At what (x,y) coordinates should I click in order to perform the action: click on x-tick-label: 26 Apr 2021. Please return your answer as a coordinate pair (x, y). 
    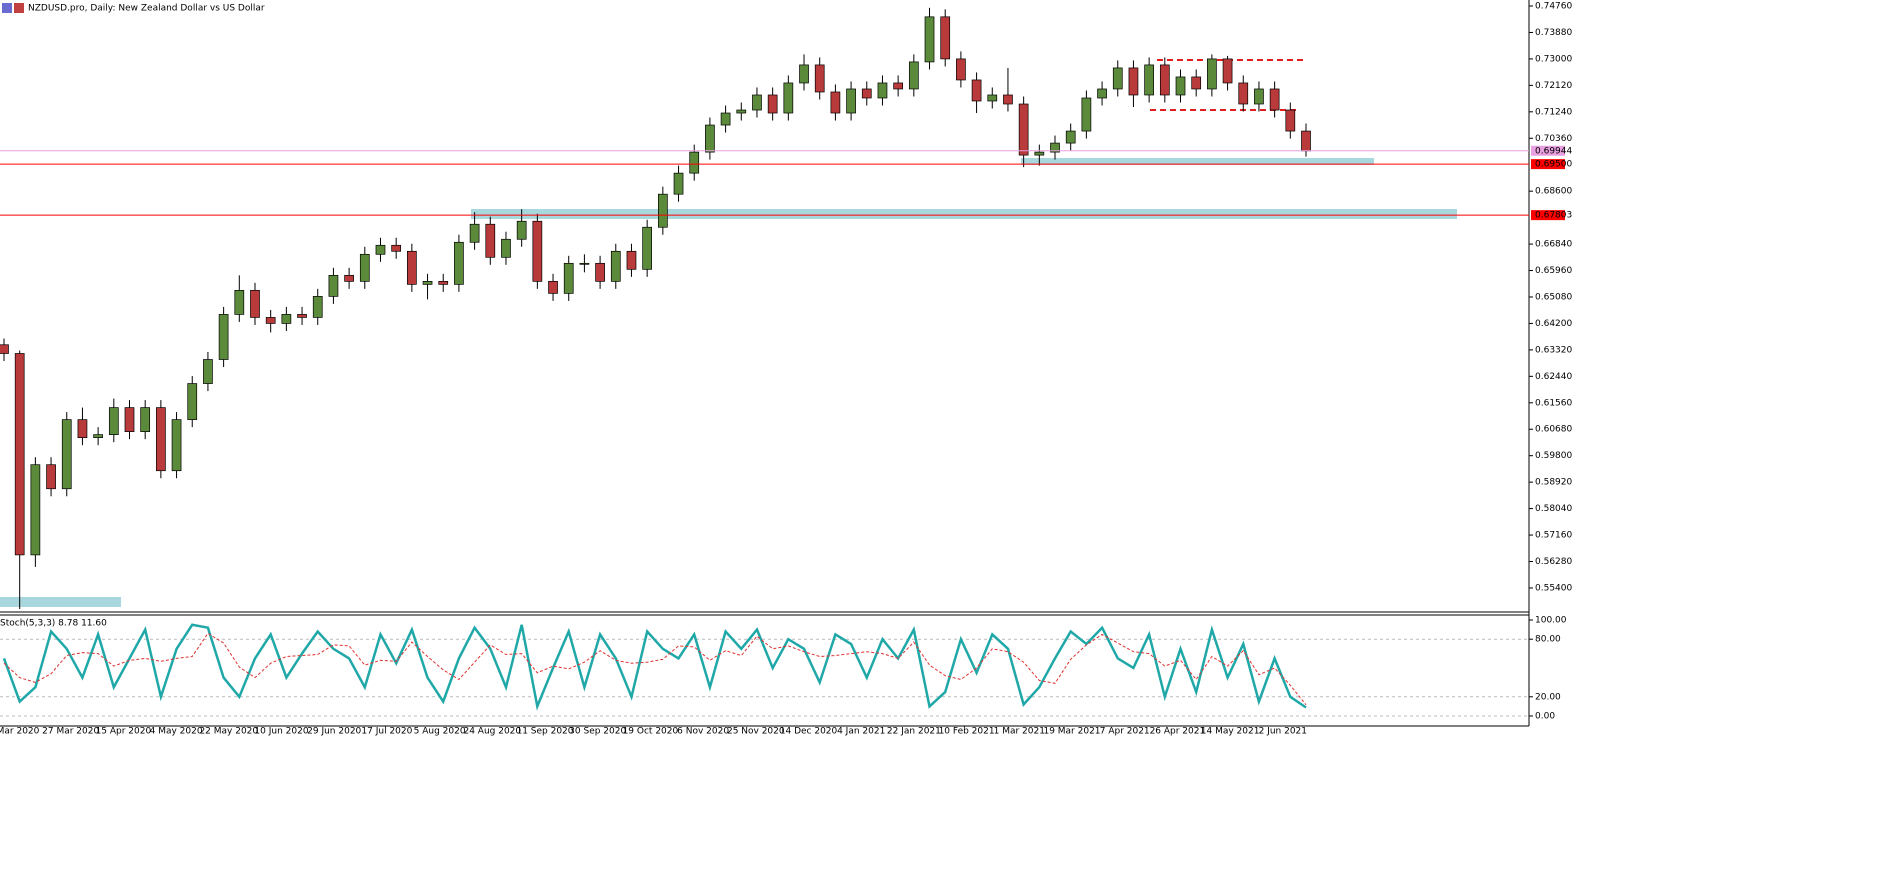
    Looking at the image, I should click on (1178, 732).